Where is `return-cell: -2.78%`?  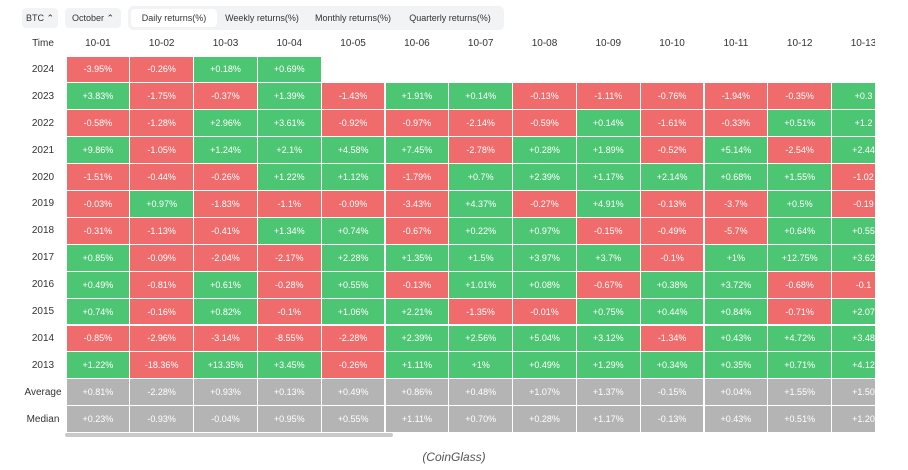 return-cell: -2.78% is located at coordinates (481, 150).